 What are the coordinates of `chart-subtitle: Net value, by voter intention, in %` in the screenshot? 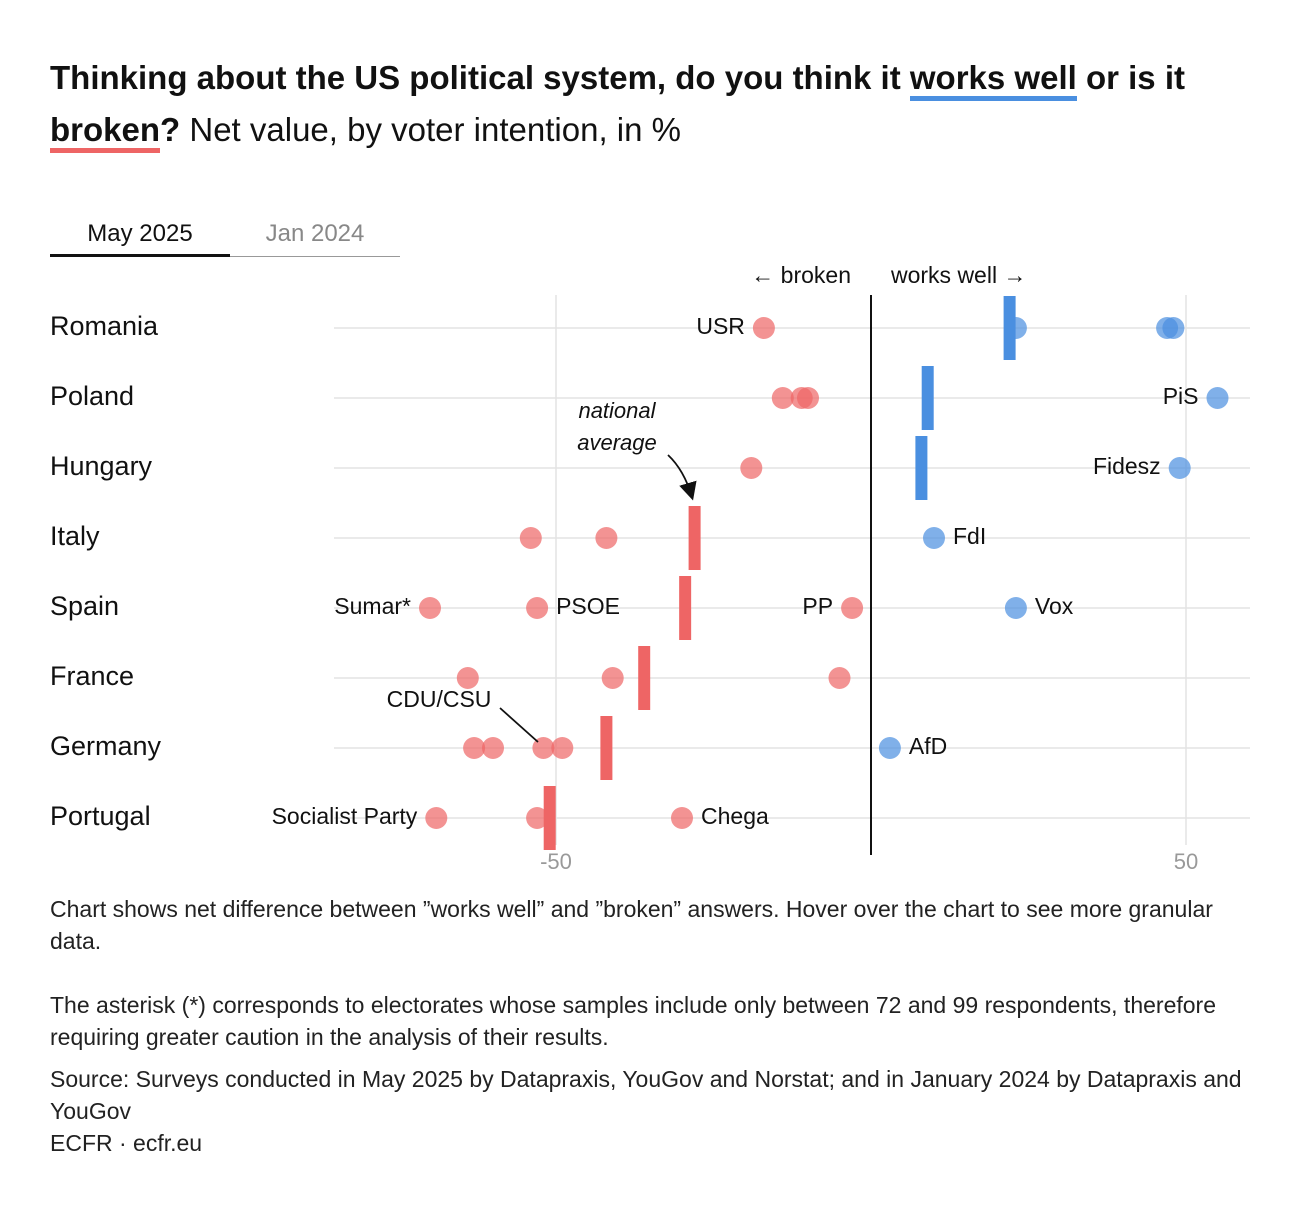 It's located at (430, 129).